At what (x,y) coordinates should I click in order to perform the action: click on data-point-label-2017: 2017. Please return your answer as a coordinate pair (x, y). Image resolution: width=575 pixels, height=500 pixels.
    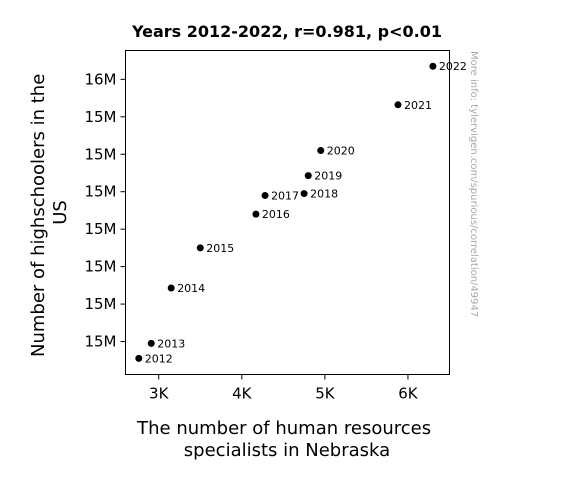
    Looking at the image, I should click on (285, 195).